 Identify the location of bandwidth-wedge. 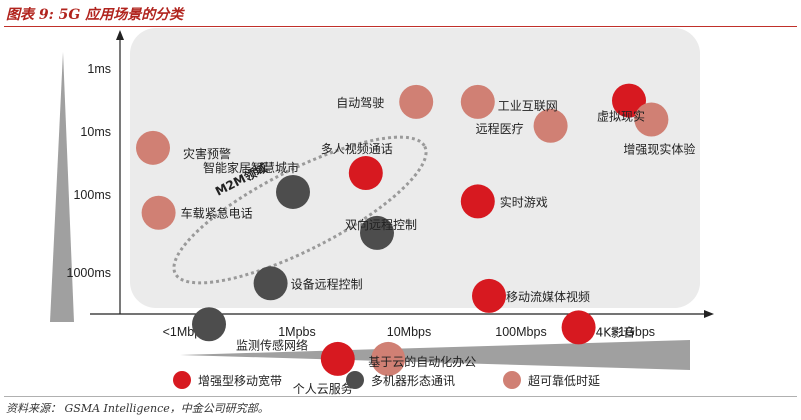
(435, 355).